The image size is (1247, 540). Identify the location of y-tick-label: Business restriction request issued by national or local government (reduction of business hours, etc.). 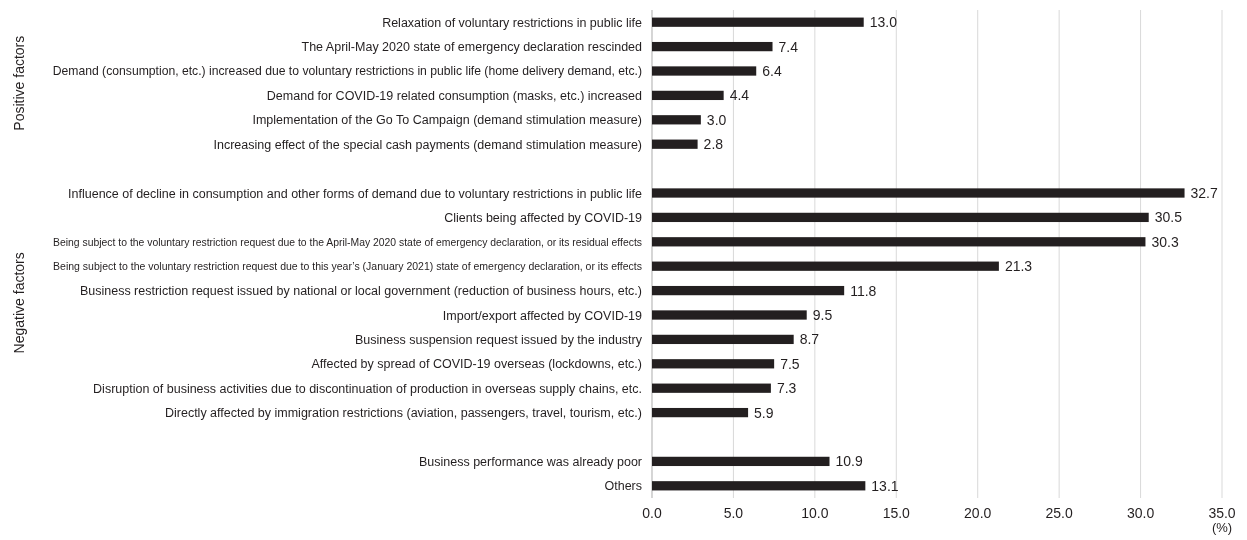
(360, 291).